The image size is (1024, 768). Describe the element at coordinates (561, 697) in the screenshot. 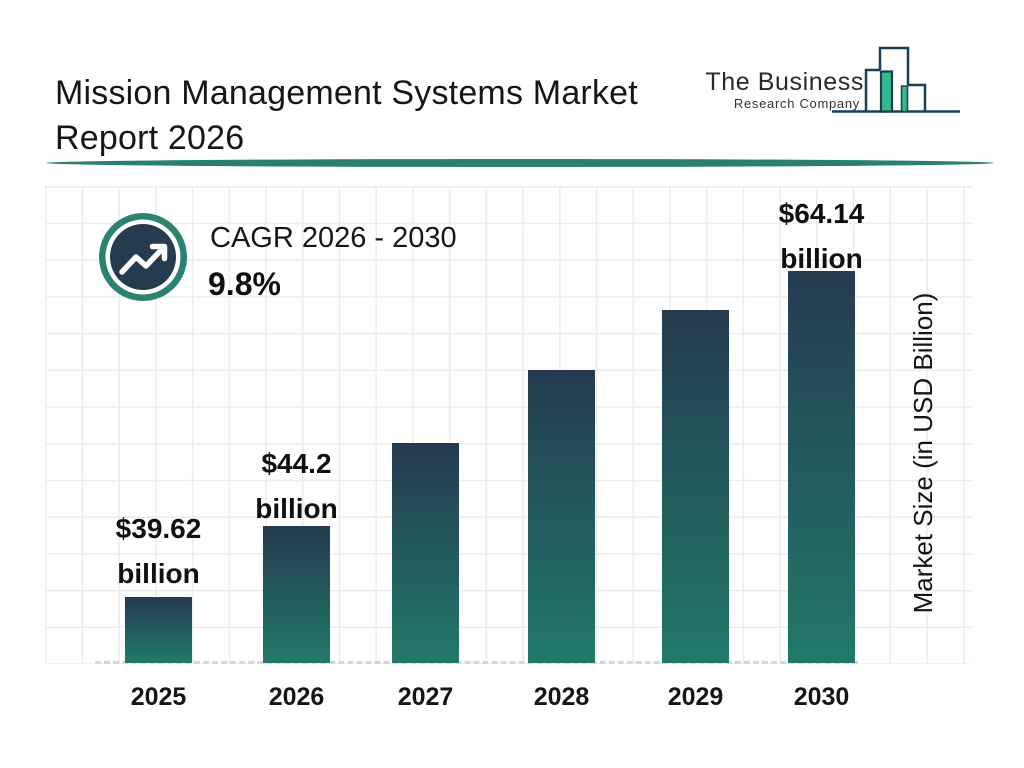

I see `x-tick-2028: 2028` at that location.